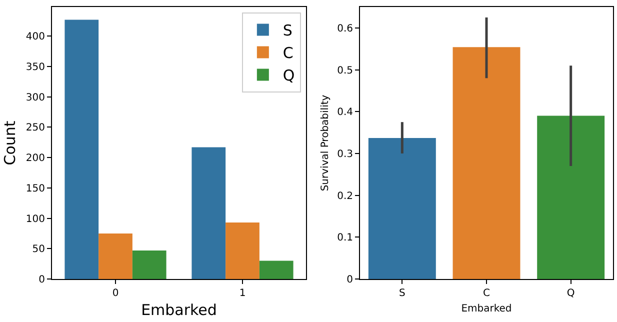 The image size is (617, 322). What do you see at coordinates (345, 238) in the screenshot?
I see `y-tick-label: 0.1` at bounding box center [345, 238].